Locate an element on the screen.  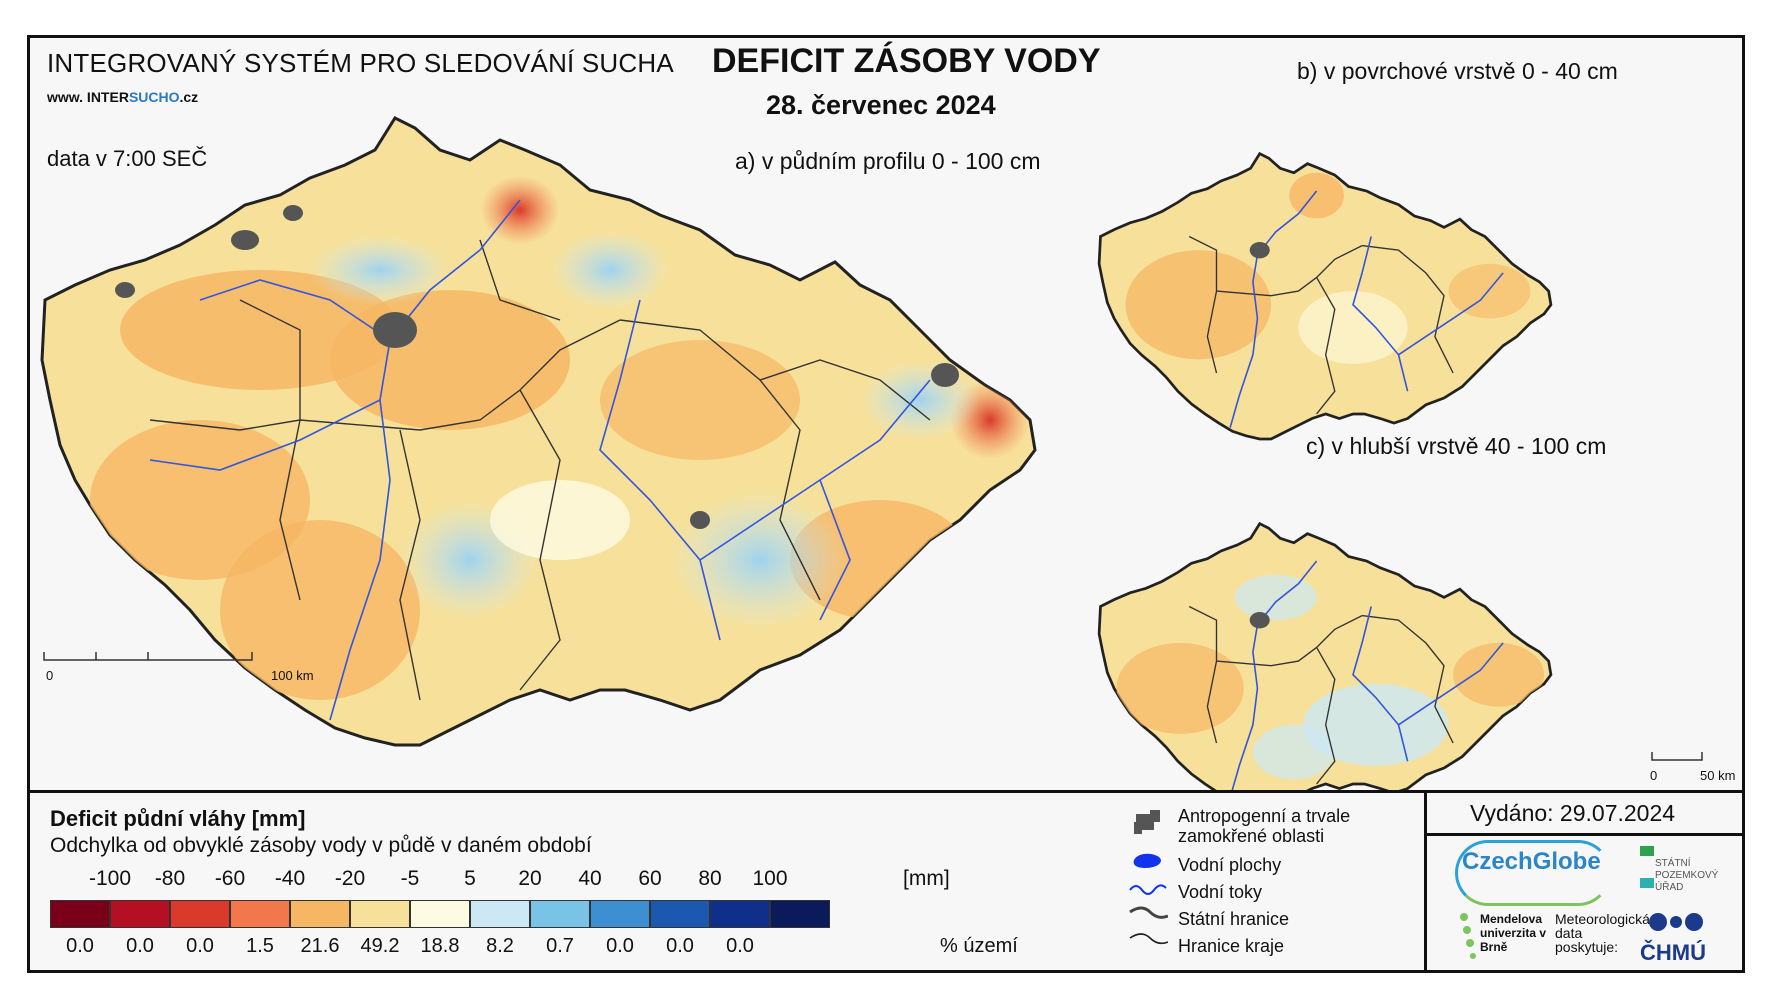
map-a-scale-bar is located at coordinates (148, 656).